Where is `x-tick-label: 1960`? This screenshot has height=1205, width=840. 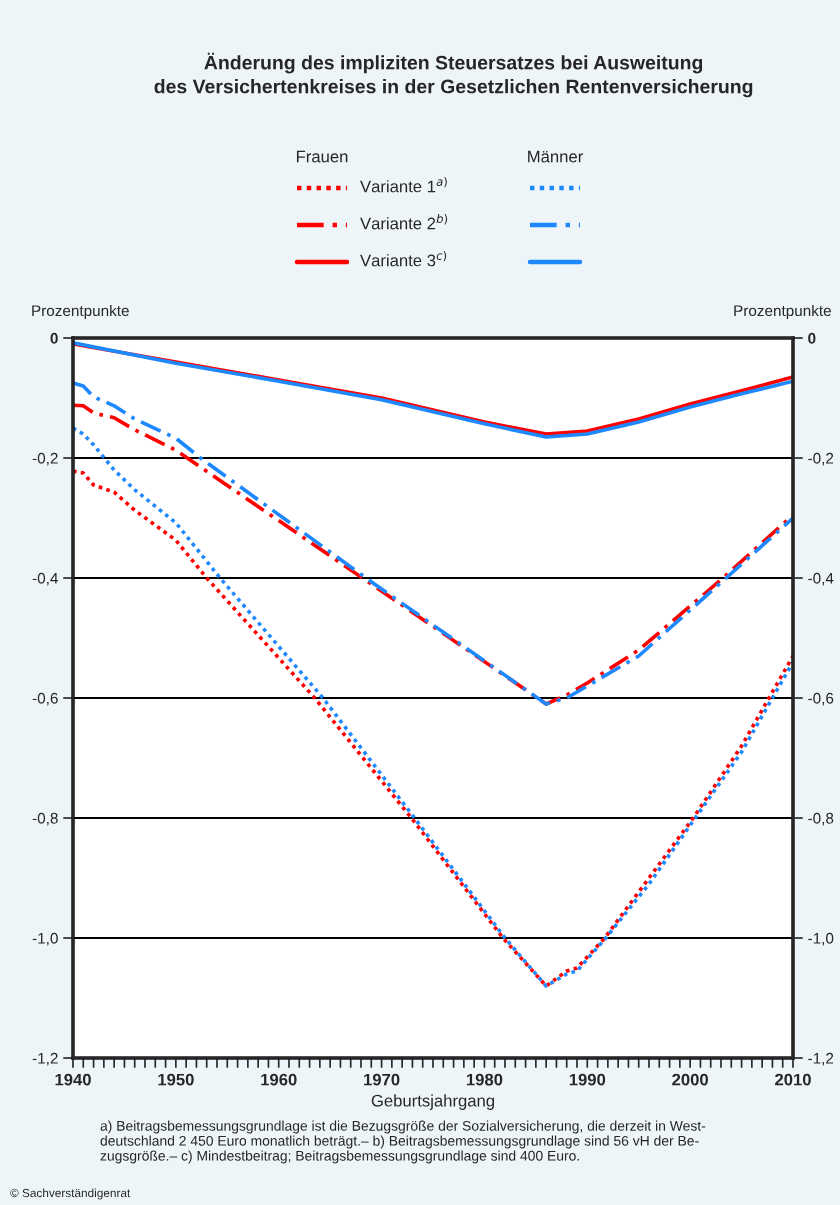 x-tick-label: 1960 is located at coordinates (279, 1079).